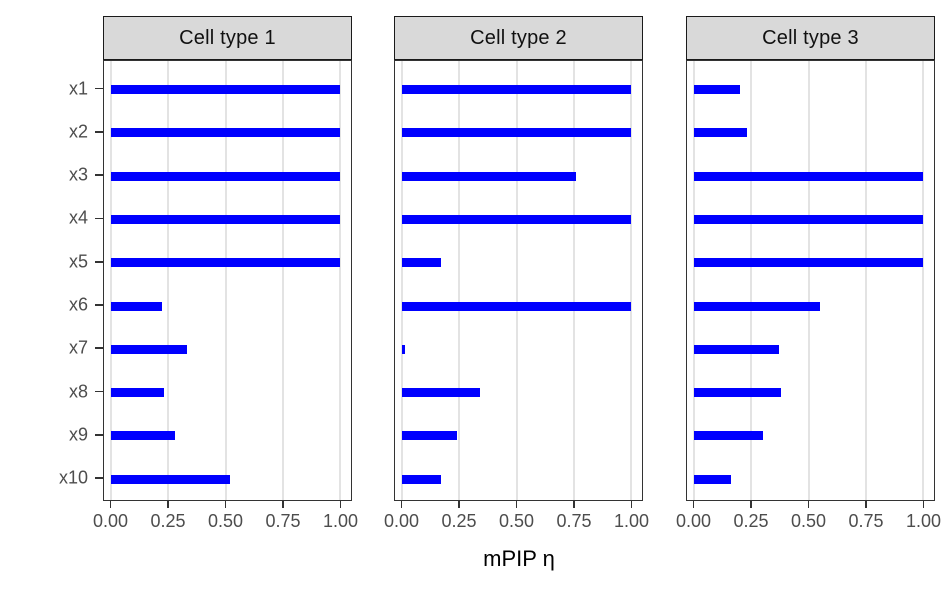  I want to click on facet-strip-label: Cell type 1, so click(227, 37).